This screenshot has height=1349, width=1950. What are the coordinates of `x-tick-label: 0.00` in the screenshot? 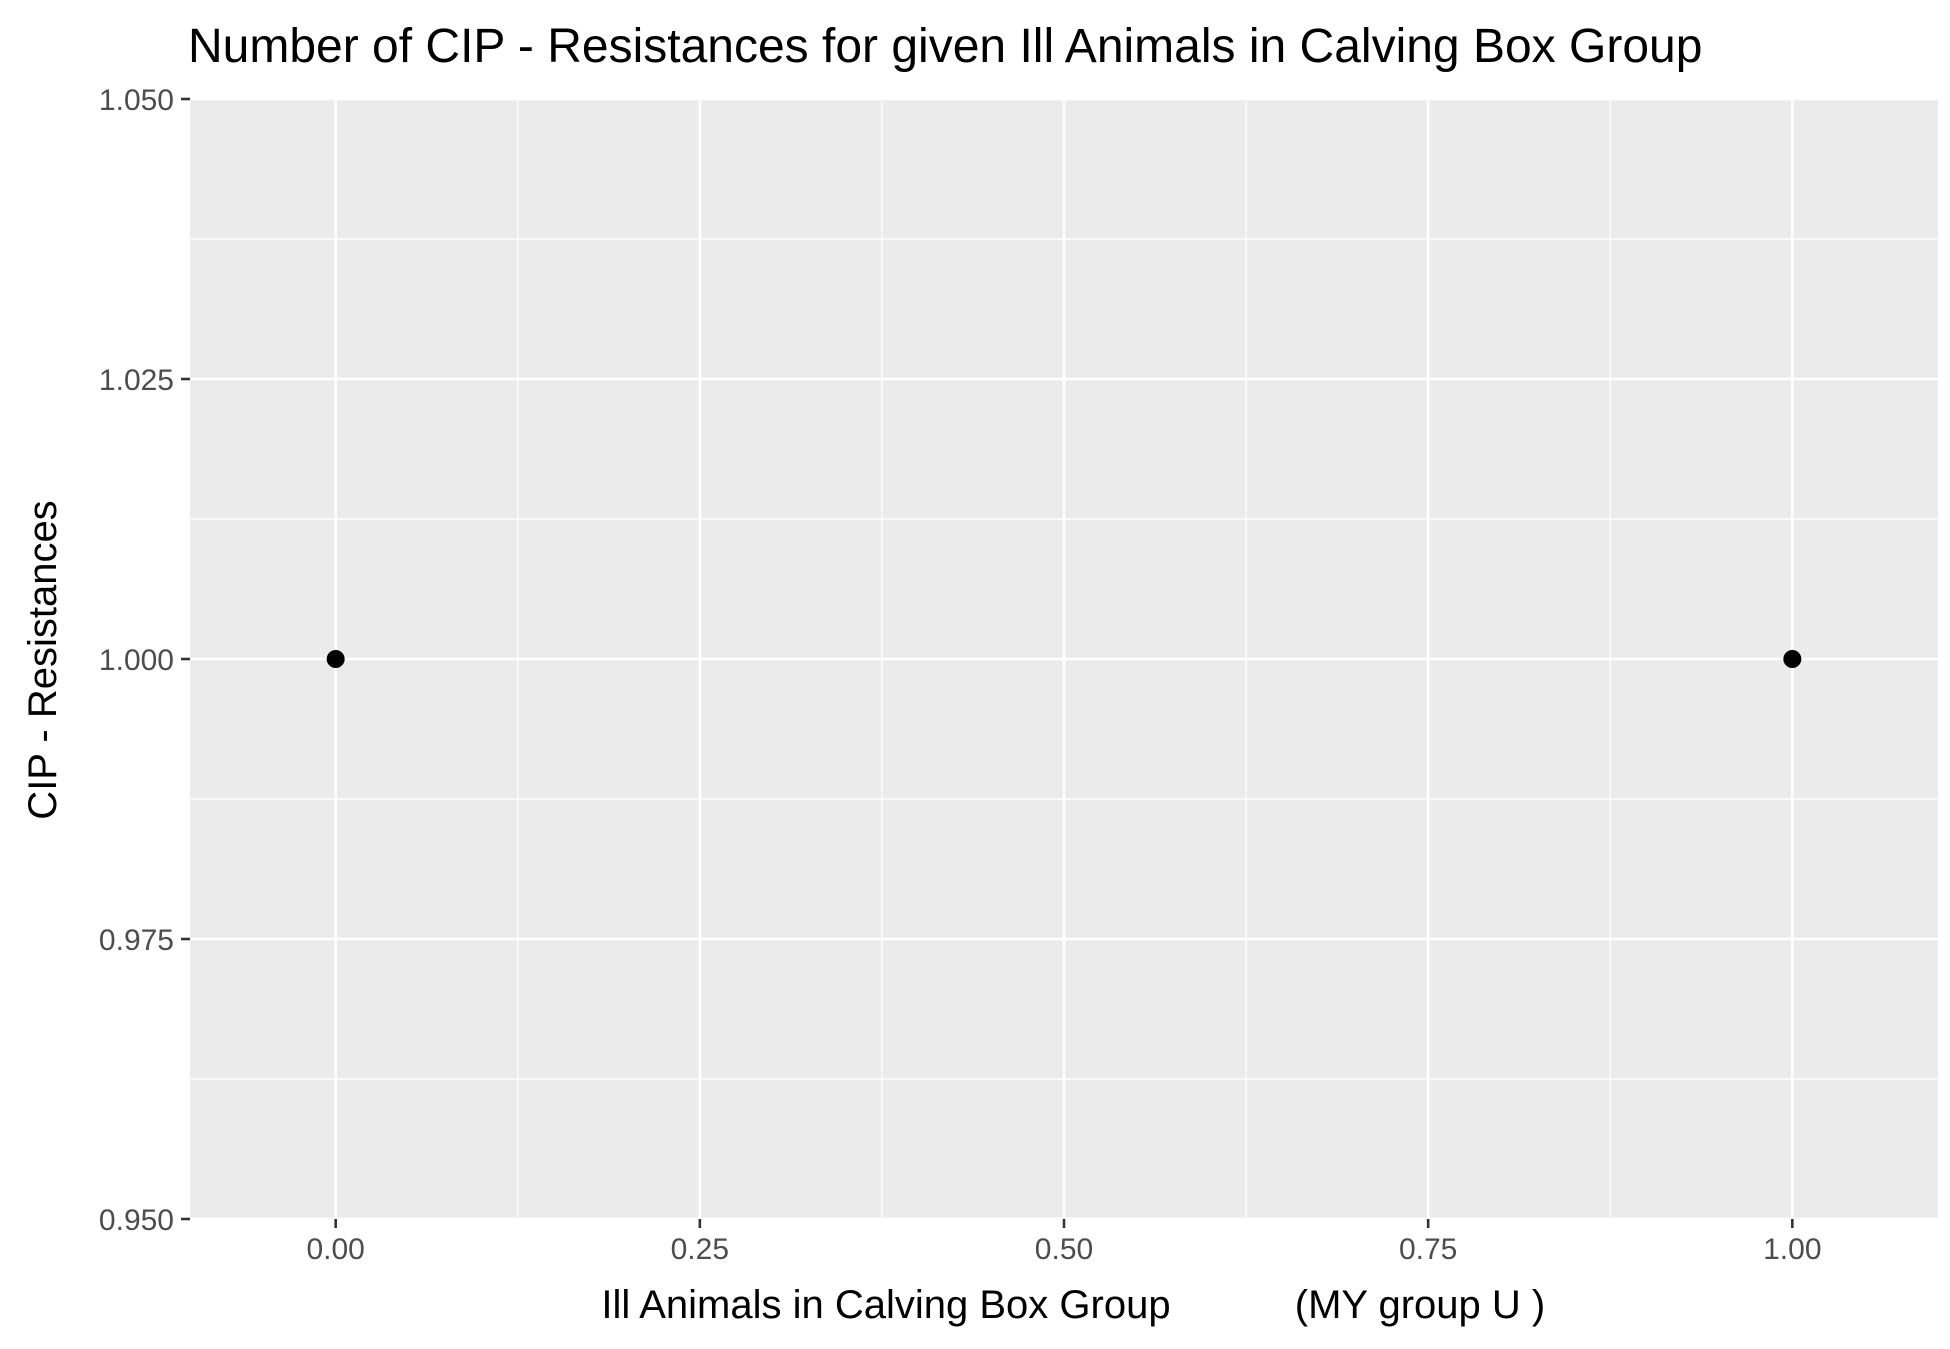 It's located at (335, 1249).